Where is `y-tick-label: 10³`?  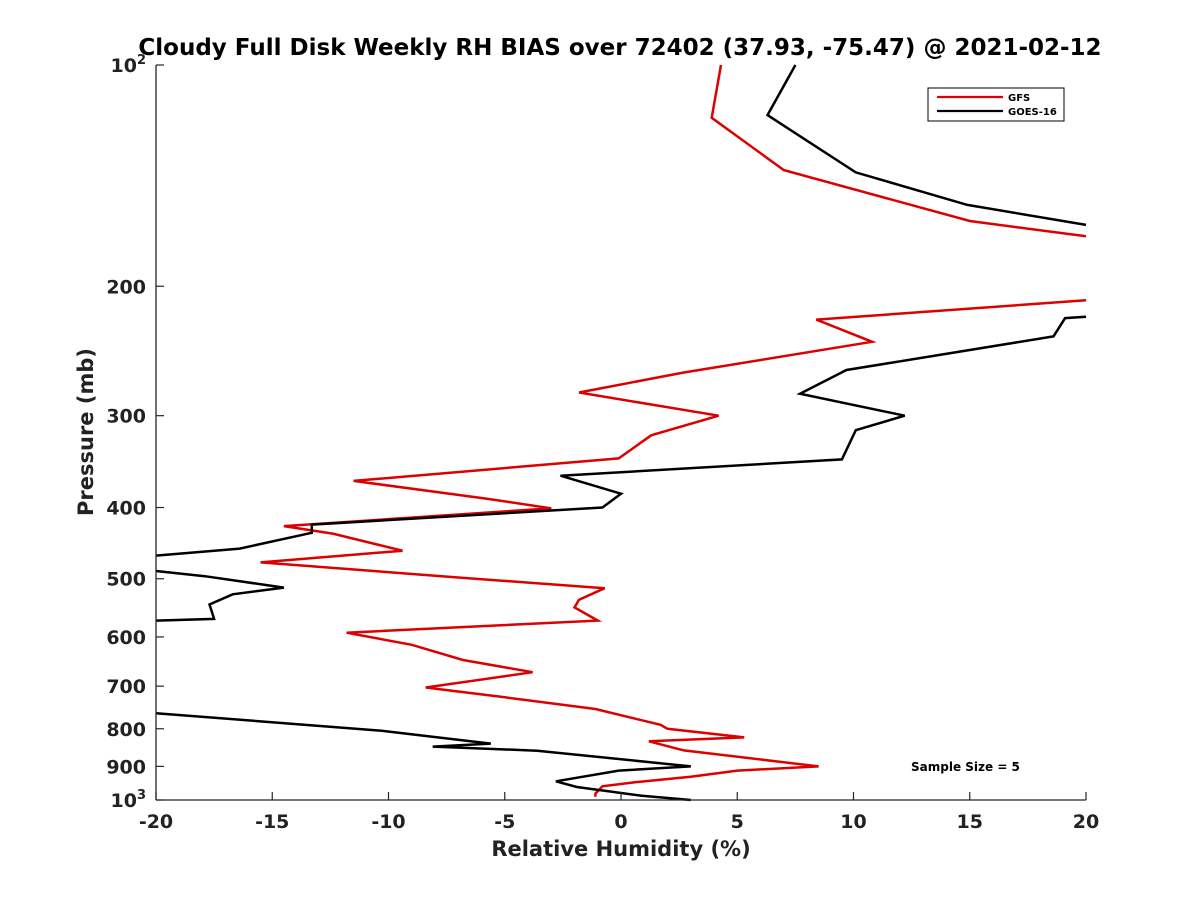
y-tick-label: 10³ is located at coordinates (129, 800).